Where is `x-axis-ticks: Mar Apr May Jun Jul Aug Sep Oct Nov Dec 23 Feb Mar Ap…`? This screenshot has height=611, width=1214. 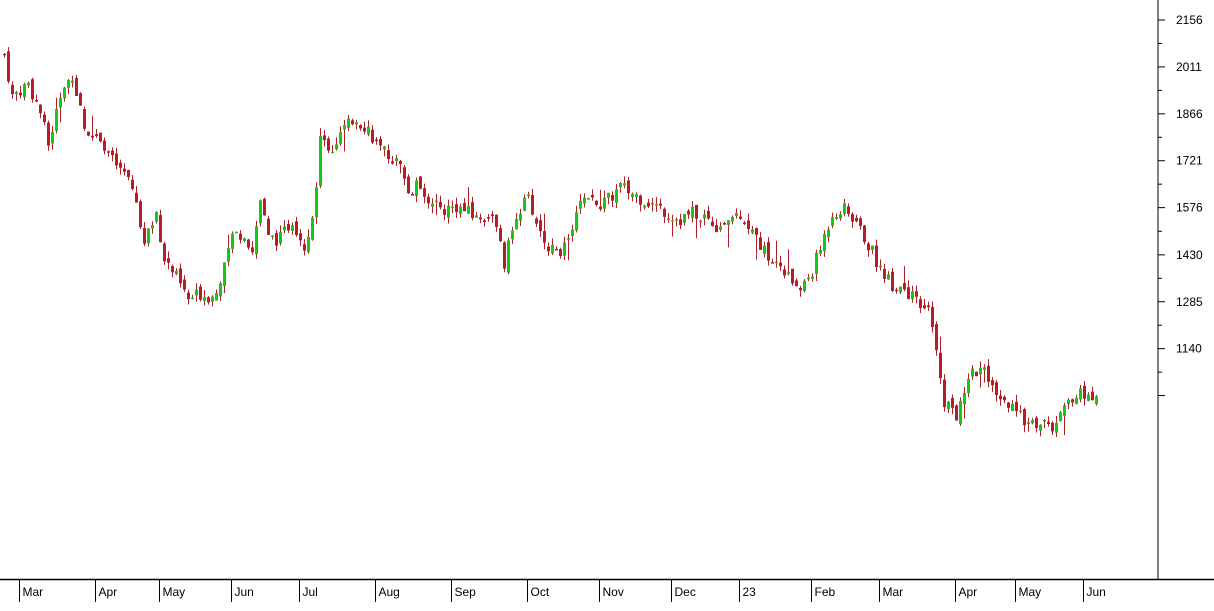
x-axis-ticks: Mar Apr May Jun Jul Aug Sep Oct Nov Dec 23 Feb Mar Ap… is located at coordinates (562, 591).